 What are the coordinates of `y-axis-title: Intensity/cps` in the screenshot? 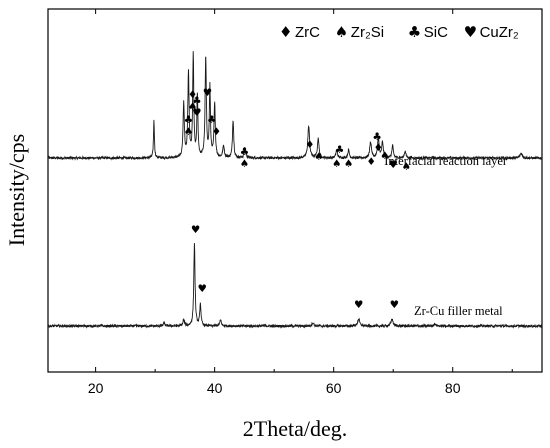 It's located at (16, 190).